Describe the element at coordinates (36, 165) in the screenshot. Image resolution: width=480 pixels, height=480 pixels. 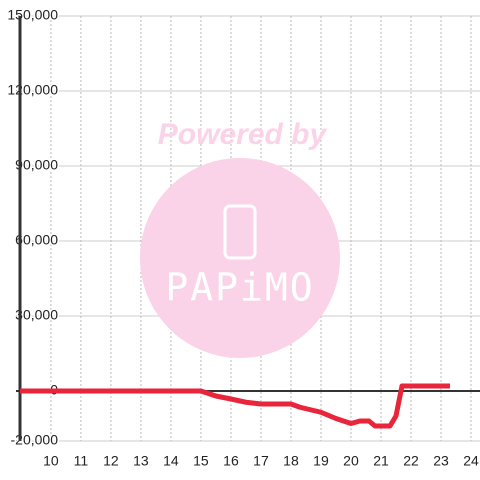
I see `y-tick-label: 90,000` at that location.